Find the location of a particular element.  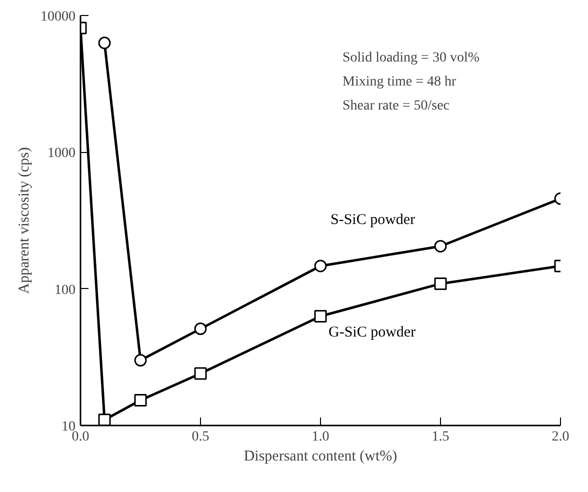

x-tick-label: 2.0 is located at coordinates (561, 437).